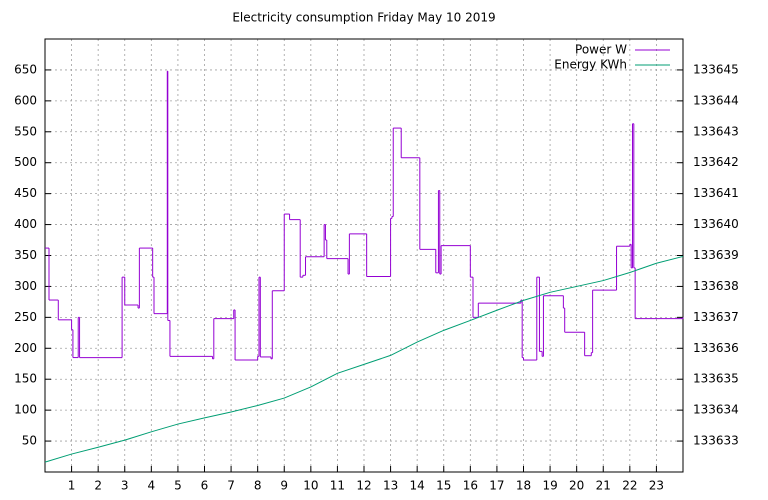 The width and height of the screenshot is (768, 500). I want to click on y-tick-label: 600, so click(25, 100).